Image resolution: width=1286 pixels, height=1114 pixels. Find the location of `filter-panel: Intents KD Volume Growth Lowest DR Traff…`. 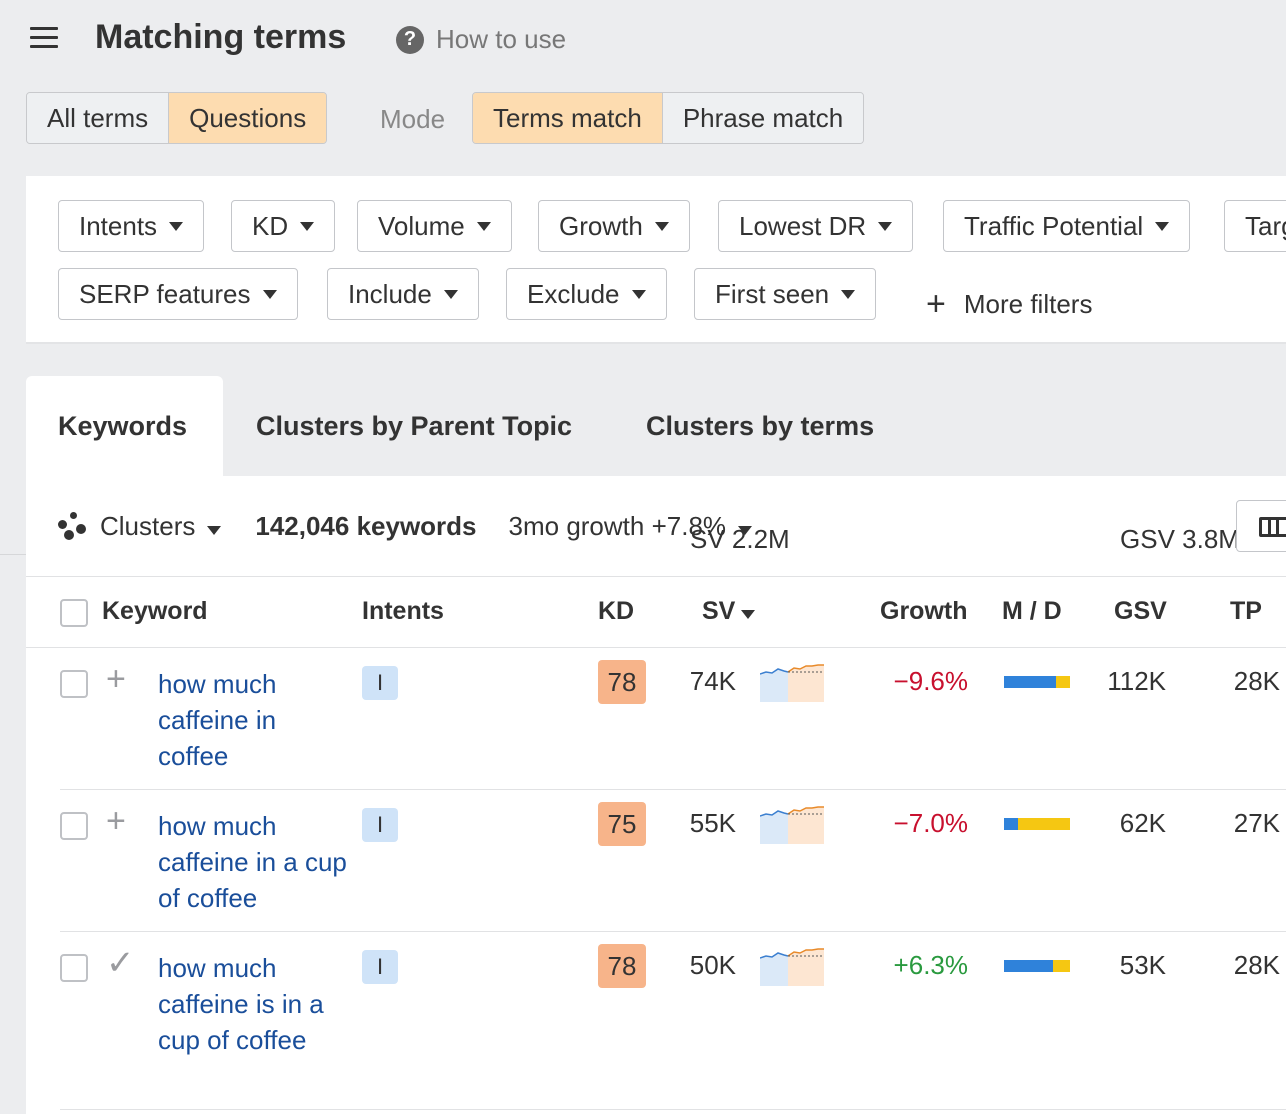

filter-panel: Intents KD Volume Growth Lowest DR Traff… is located at coordinates (656, 260).